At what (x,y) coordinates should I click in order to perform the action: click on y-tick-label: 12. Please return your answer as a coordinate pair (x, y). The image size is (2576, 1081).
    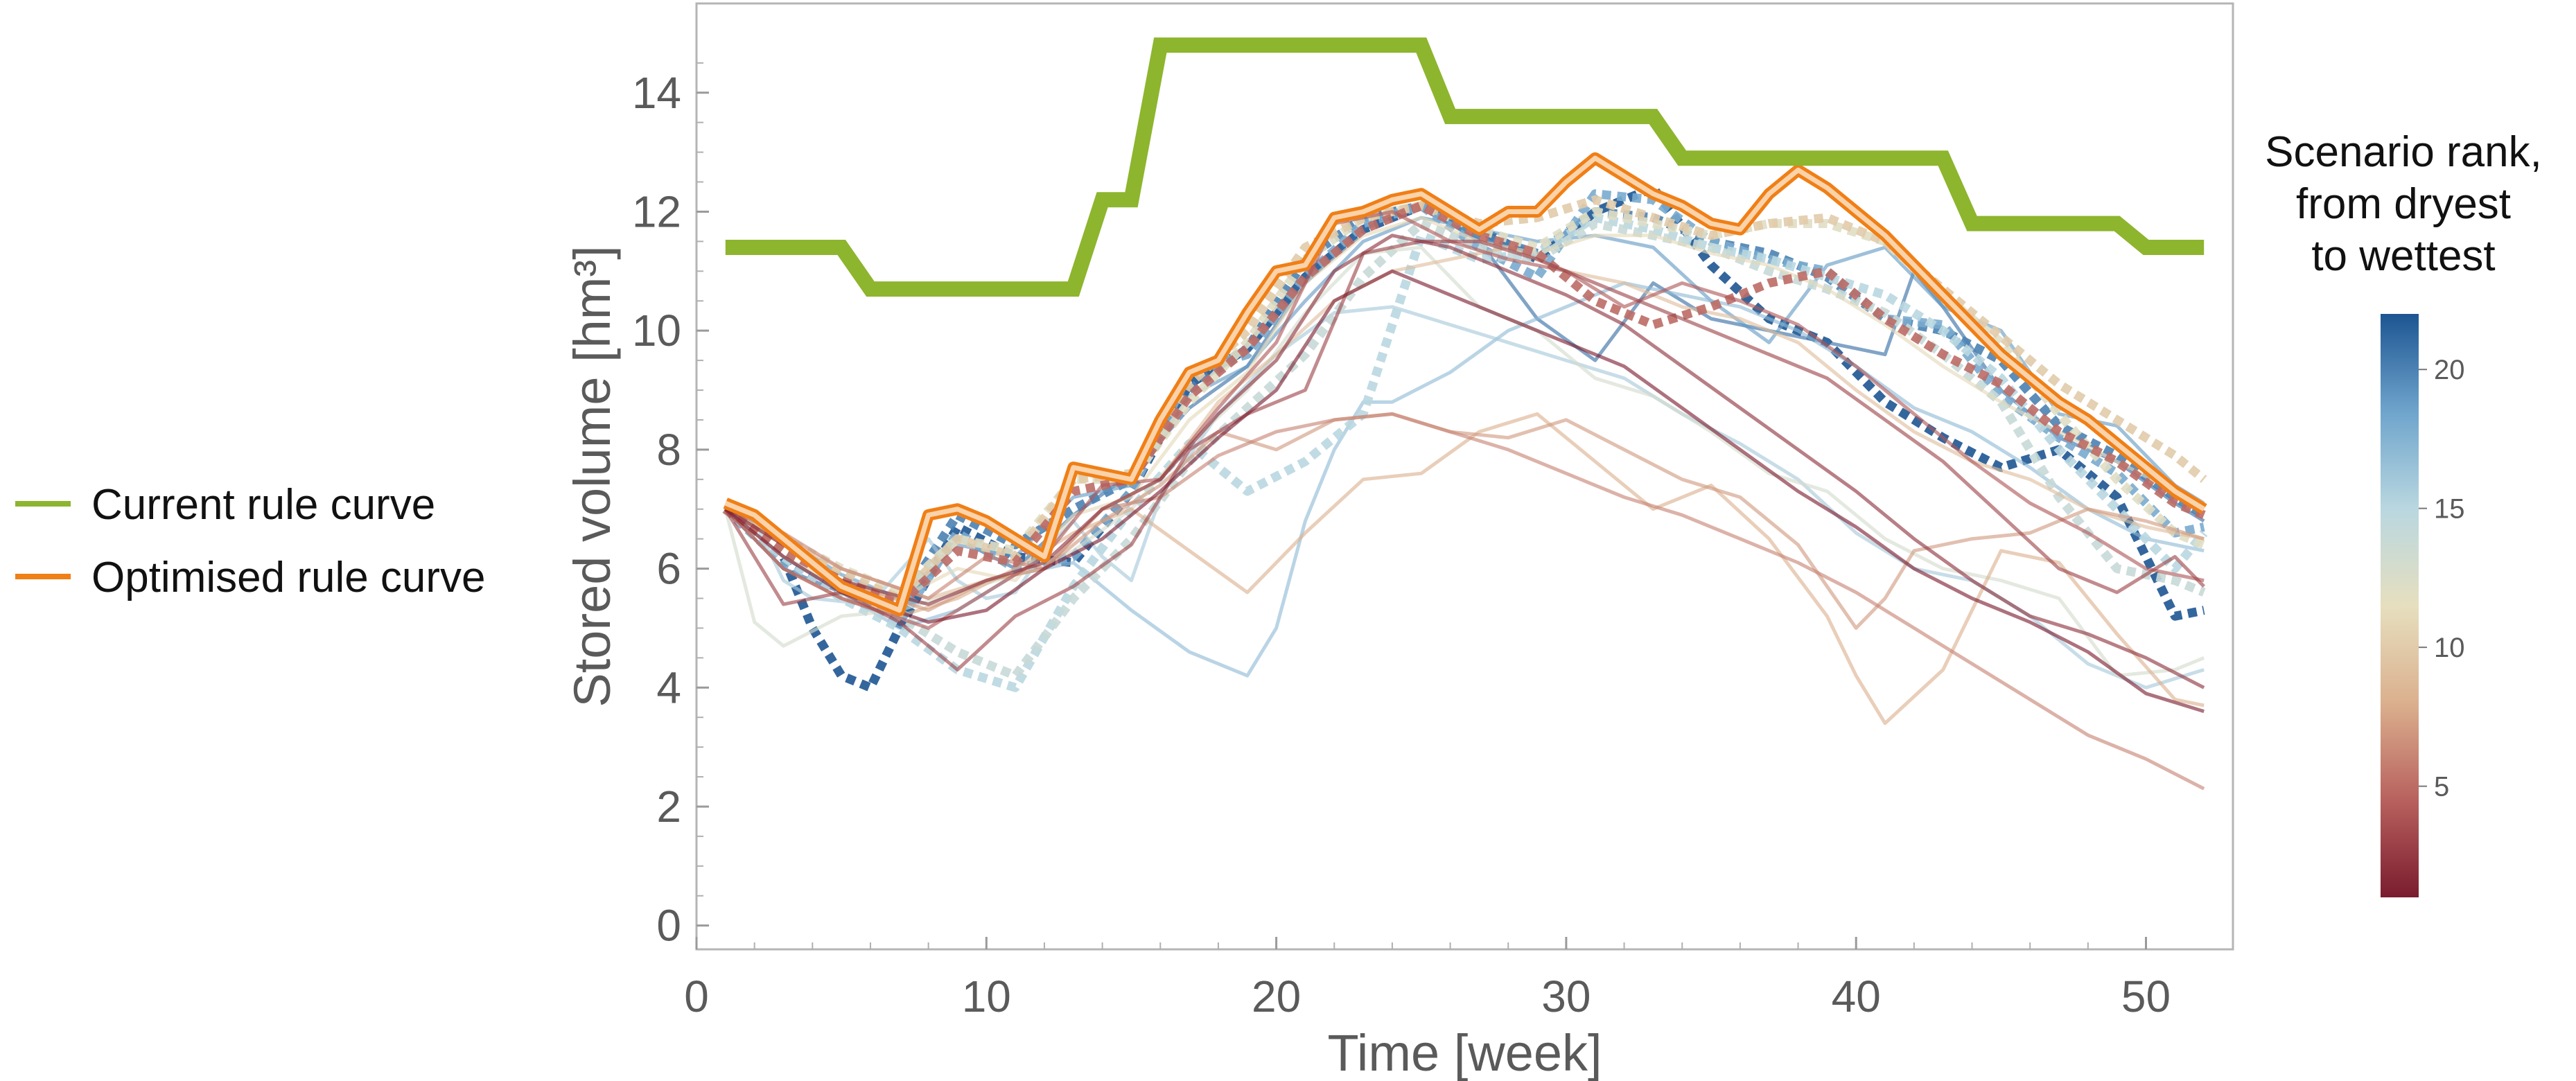
    Looking at the image, I should click on (656, 211).